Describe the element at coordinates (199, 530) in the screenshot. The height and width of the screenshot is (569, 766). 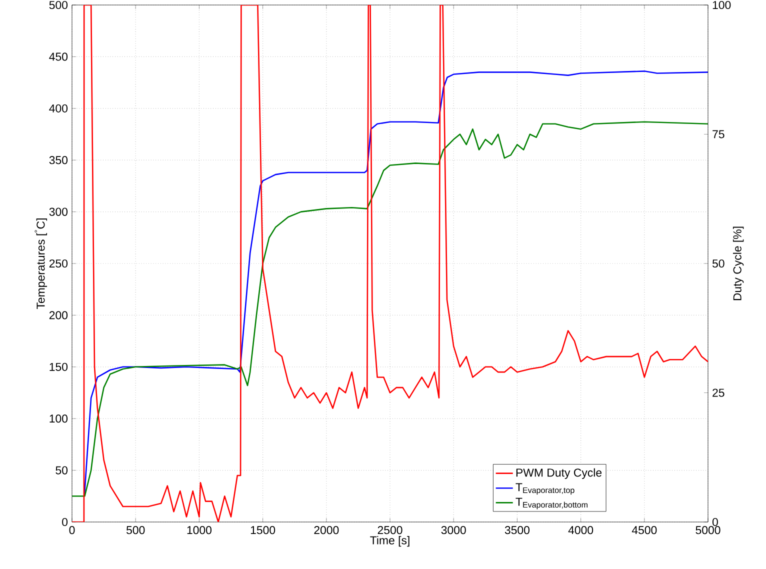
I see `x-tick-label: 1000` at that location.